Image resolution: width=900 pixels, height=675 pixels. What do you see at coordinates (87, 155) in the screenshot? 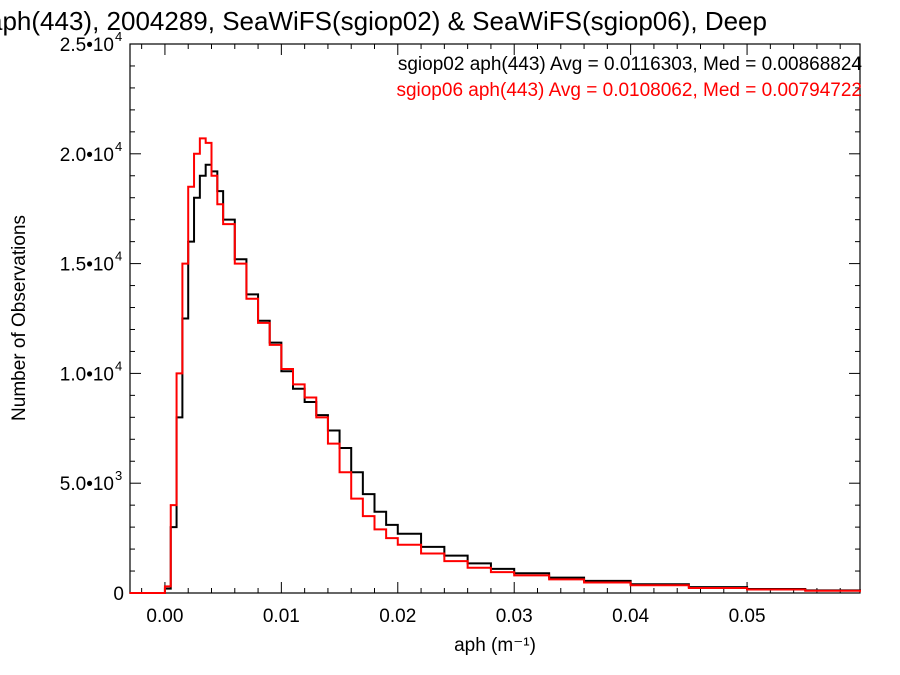
I see `y-tick-label: 2.0•10` at bounding box center [87, 155].